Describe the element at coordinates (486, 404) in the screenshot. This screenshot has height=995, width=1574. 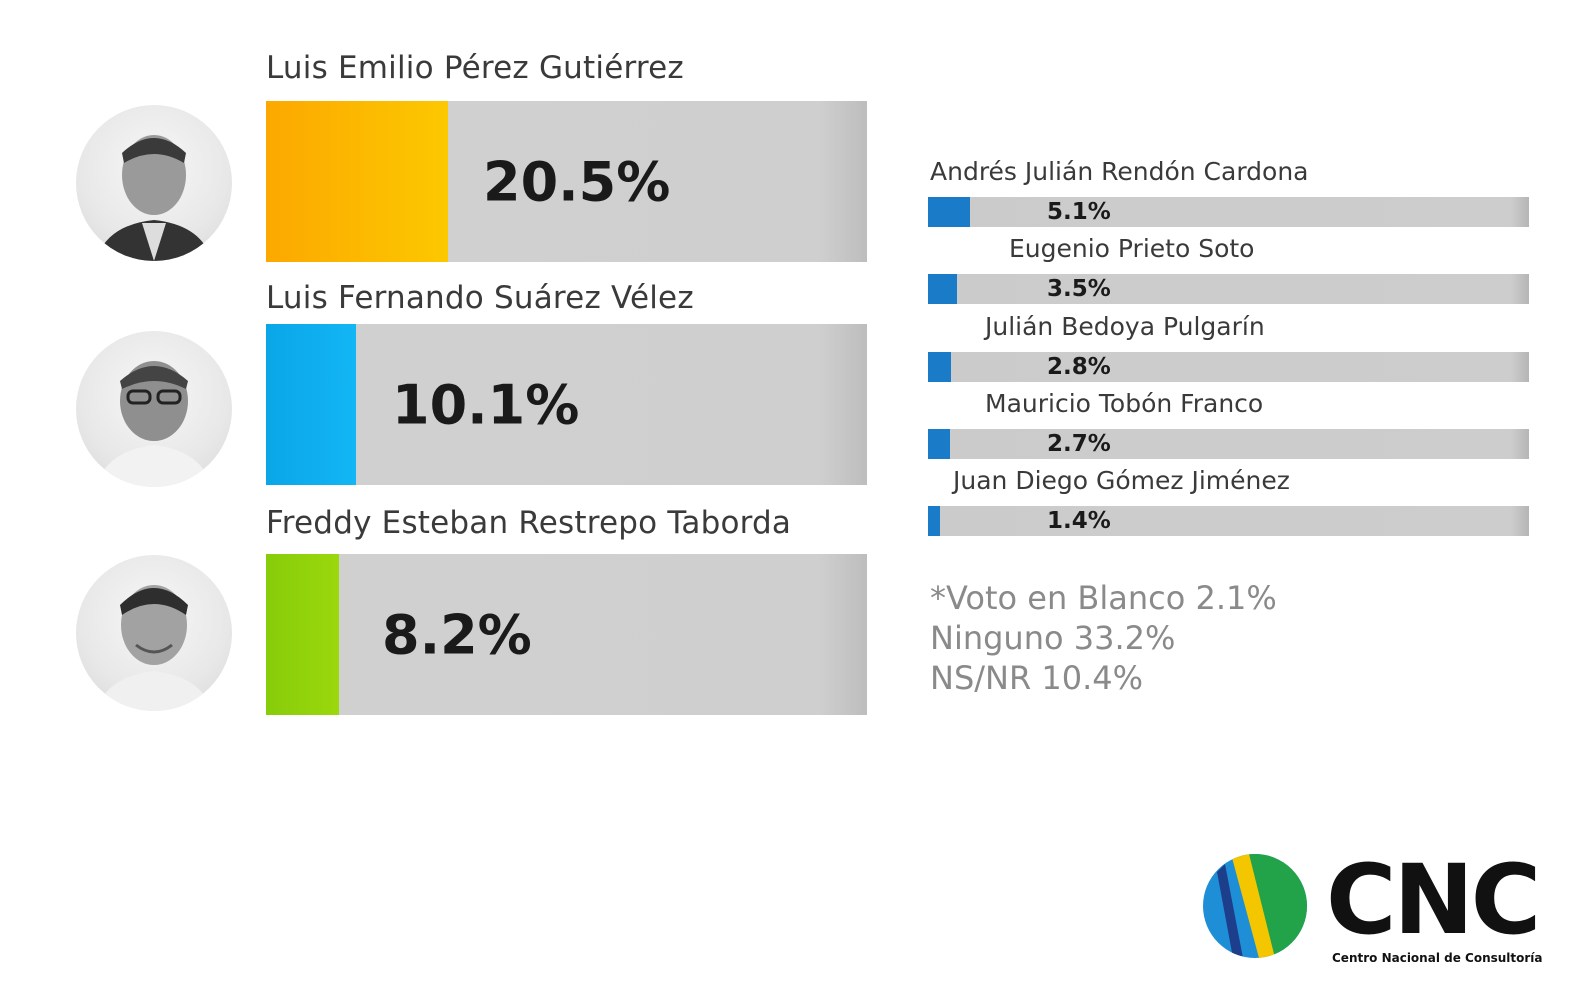
I see `main-bar-value: 10.1%` at that location.